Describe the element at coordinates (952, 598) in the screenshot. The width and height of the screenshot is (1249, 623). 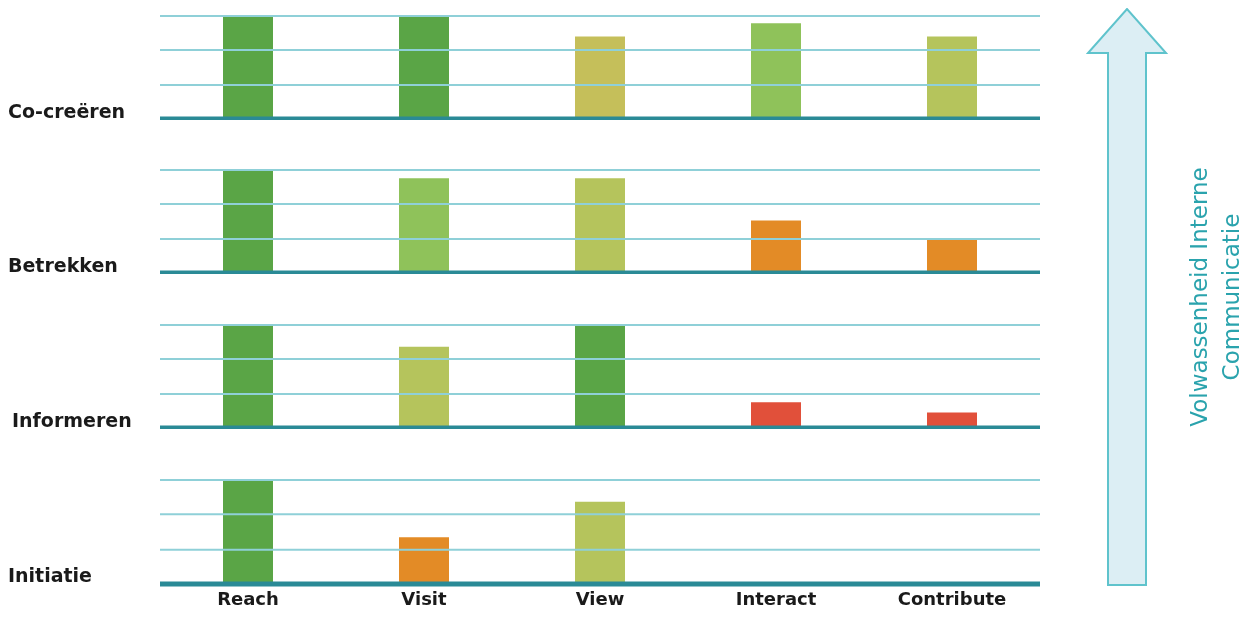
I see `x-tick-label: Contribute` at that location.